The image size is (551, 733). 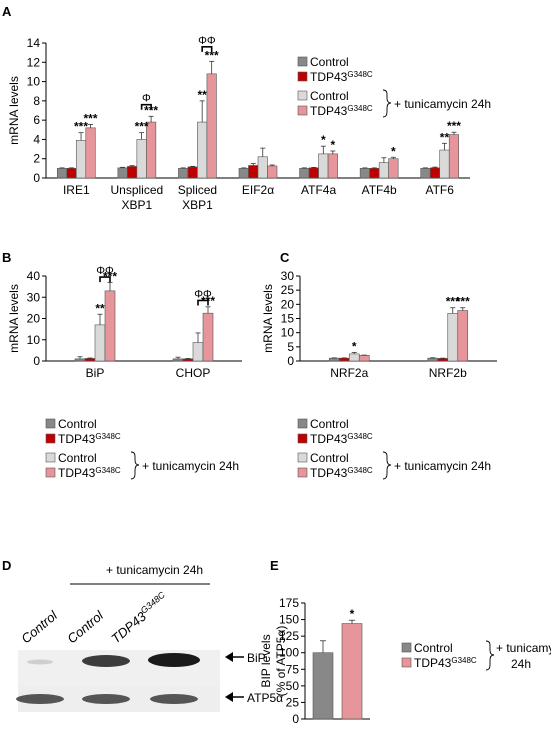 What do you see at coordinates (34, 319) in the screenshot?
I see `y-tick-label: 20` at bounding box center [34, 319].